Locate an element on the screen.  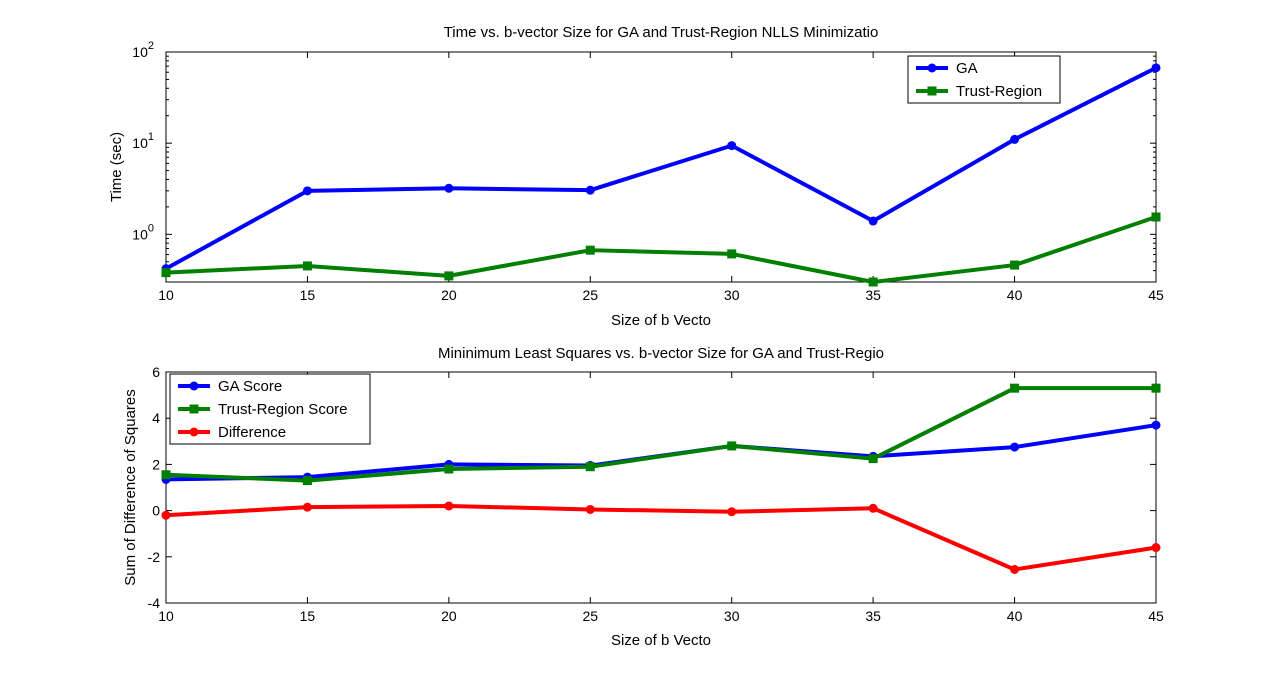
y-tick-label: 10⁰ is located at coordinates (143, 232).